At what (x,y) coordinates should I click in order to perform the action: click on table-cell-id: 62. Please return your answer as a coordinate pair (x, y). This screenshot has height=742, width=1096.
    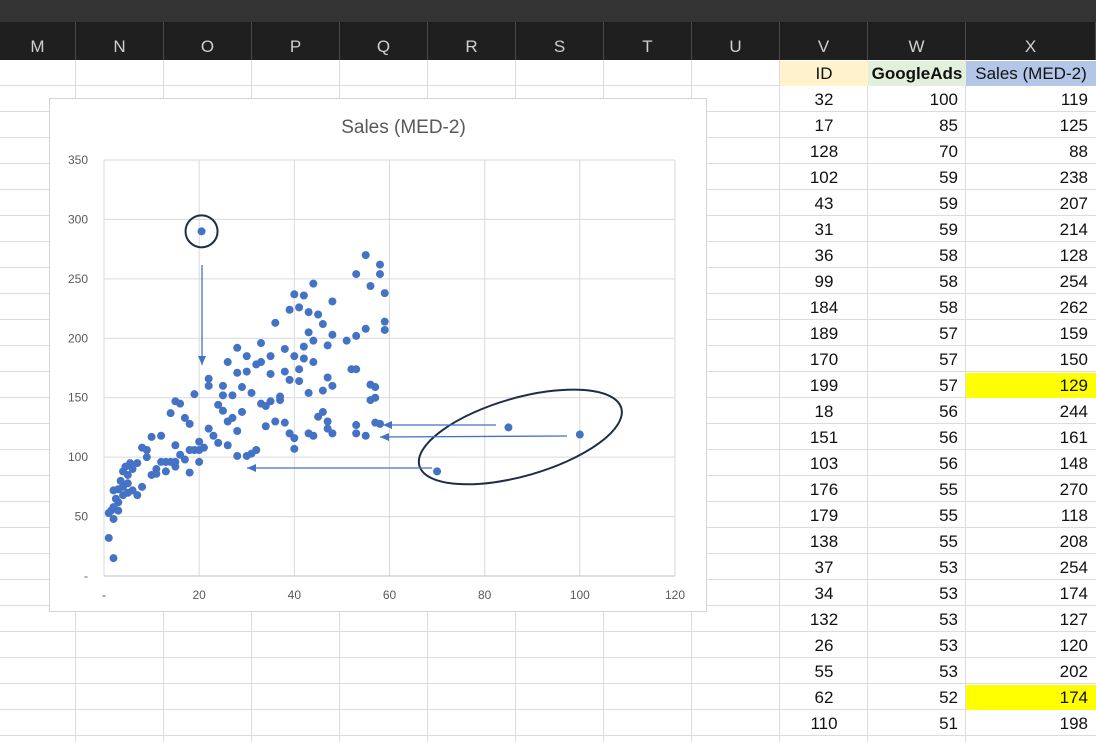
    Looking at the image, I should click on (824, 697).